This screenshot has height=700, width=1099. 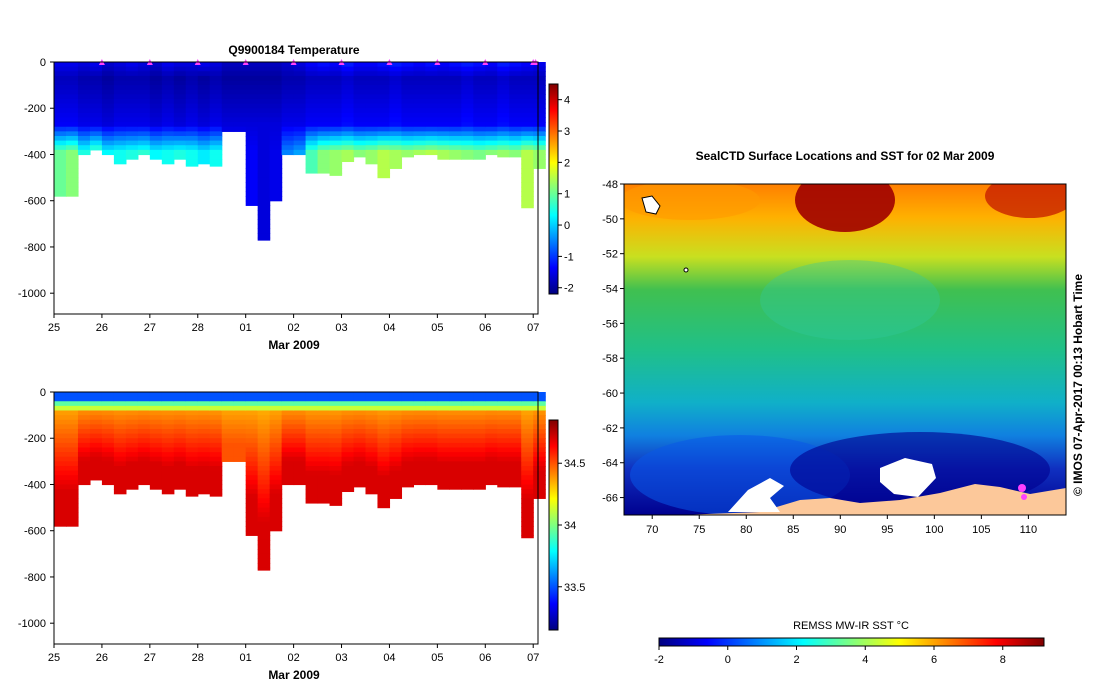 I want to click on sst-colorbar-tick-label: -2, so click(x=659, y=660).